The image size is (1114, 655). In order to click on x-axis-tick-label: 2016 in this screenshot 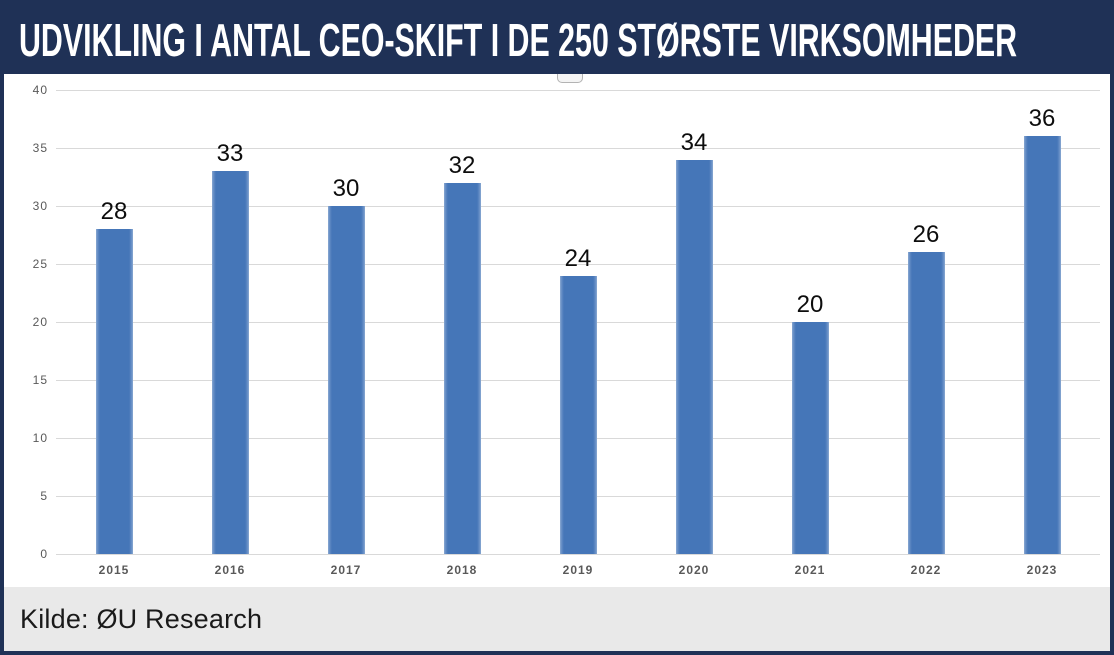, I will do `click(230, 570)`.